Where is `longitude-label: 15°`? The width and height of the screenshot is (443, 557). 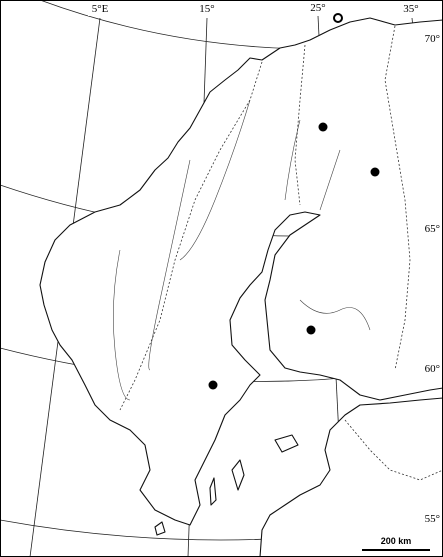 longitude-label: 15° is located at coordinates (206, 9).